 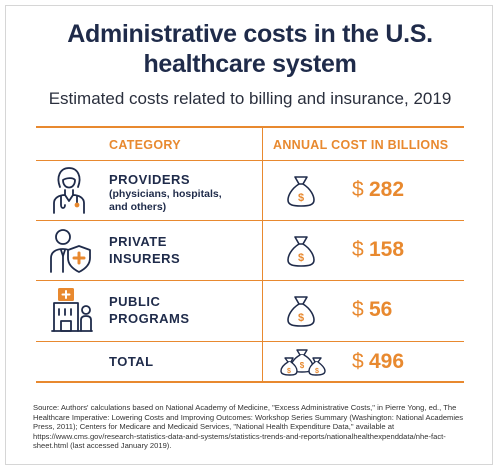 I want to click on row-private-label-2: INSURERS, so click(x=145, y=258).